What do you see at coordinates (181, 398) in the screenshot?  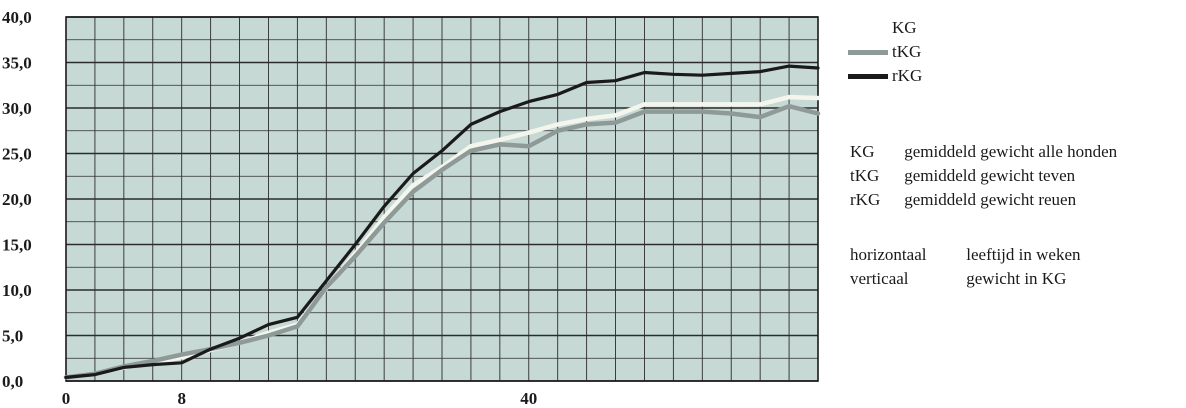 I see `x-tick-label: 8` at bounding box center [181, 398].